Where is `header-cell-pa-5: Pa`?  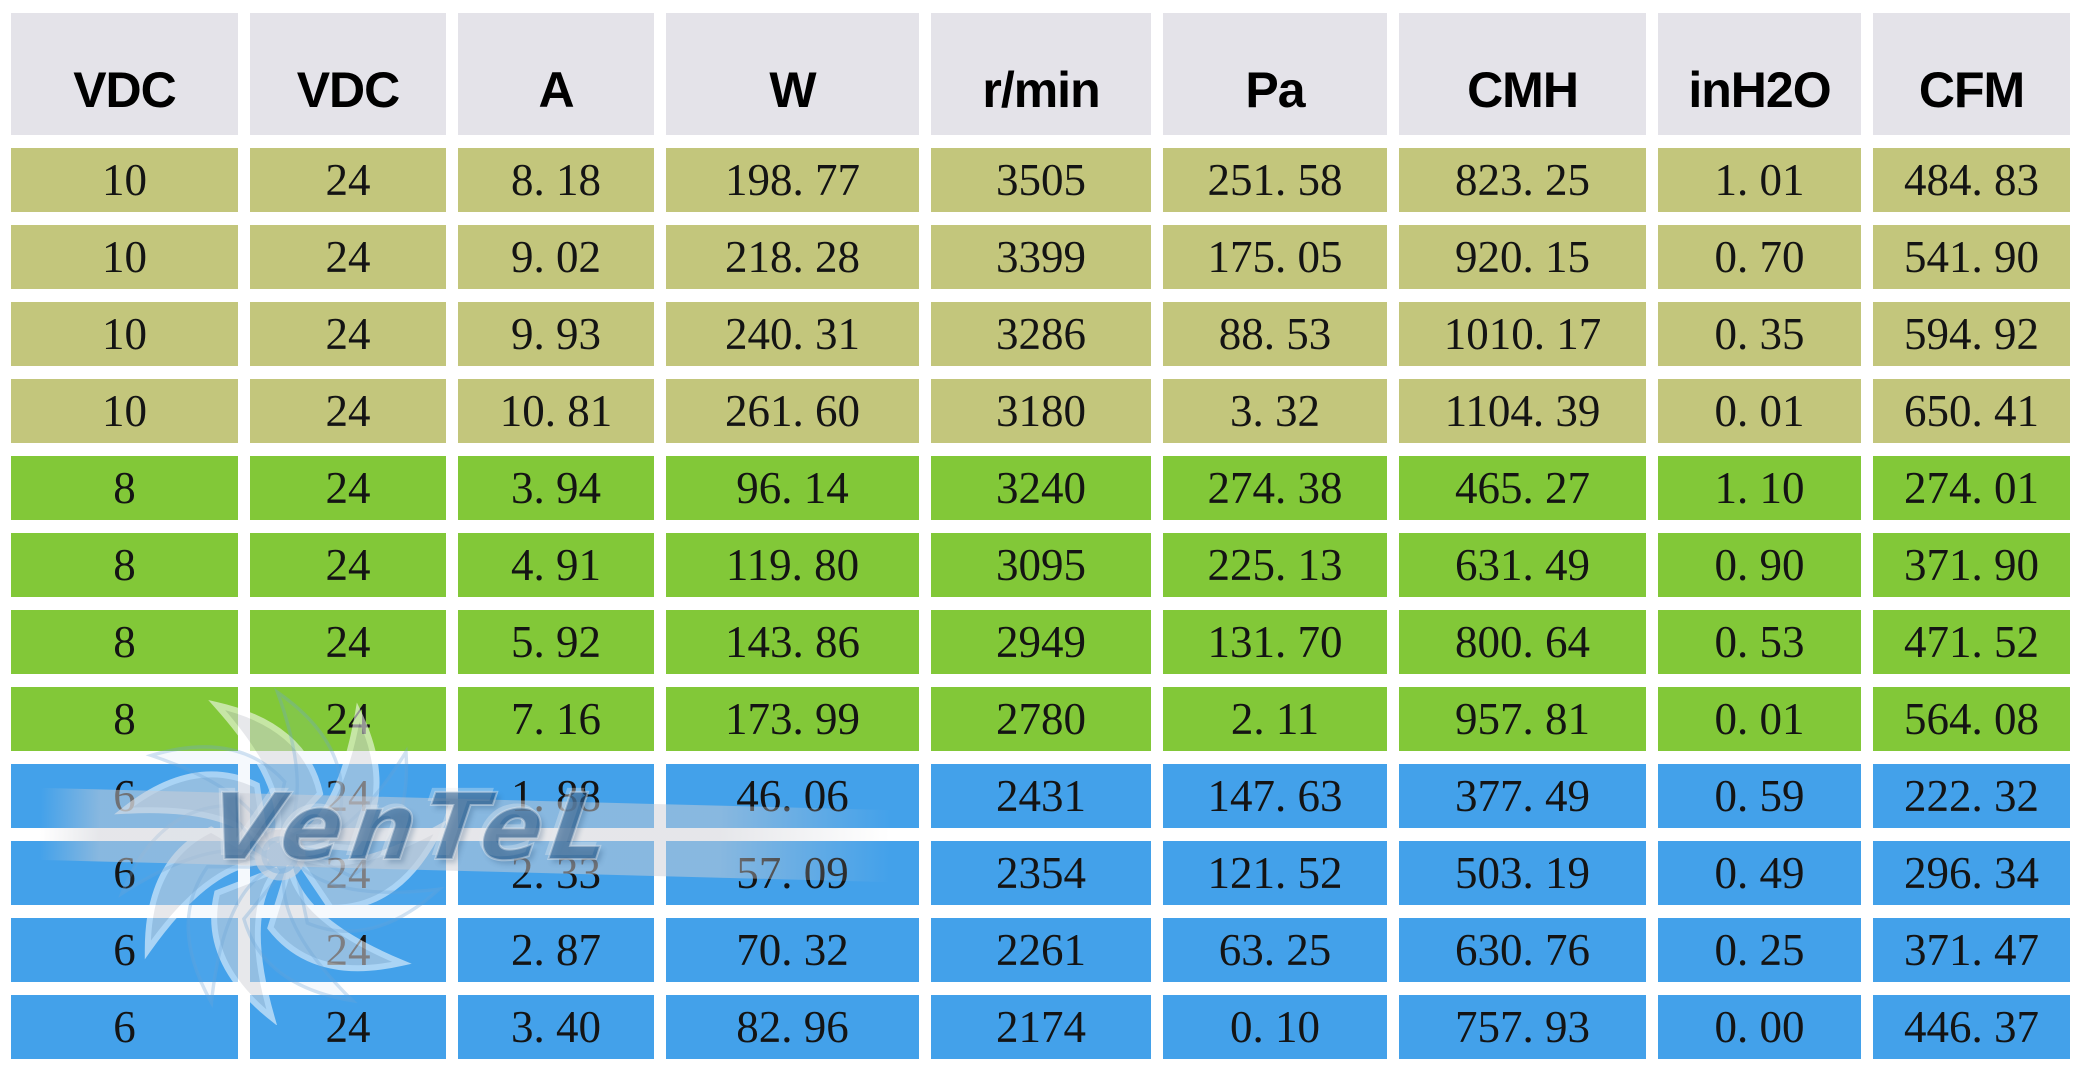
header-cell-pa-5: Pa is located at coordinates (1275, 74).